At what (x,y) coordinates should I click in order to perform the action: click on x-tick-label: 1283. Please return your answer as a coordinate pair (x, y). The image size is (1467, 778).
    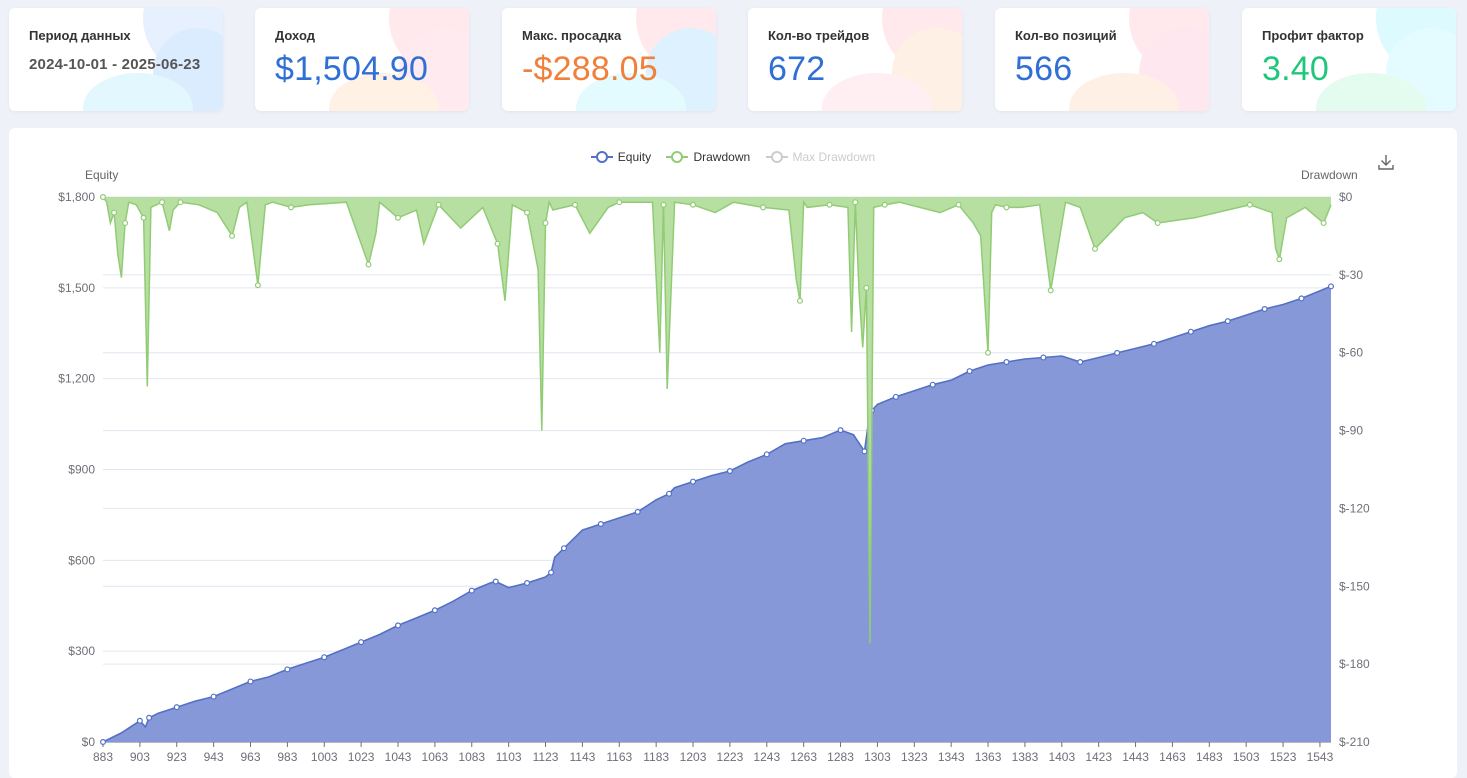
    Looking at the image, I should click on (840, 757).